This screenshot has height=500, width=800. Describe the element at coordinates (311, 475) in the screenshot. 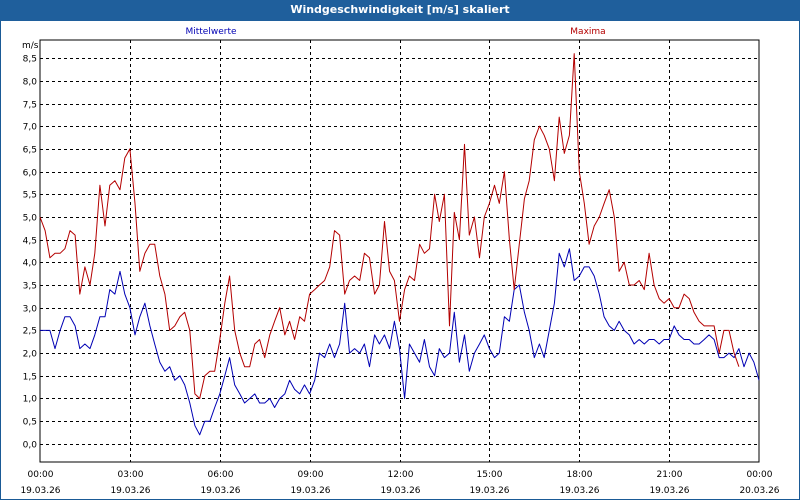

I see `x-tick-time: 09:00` at that location.